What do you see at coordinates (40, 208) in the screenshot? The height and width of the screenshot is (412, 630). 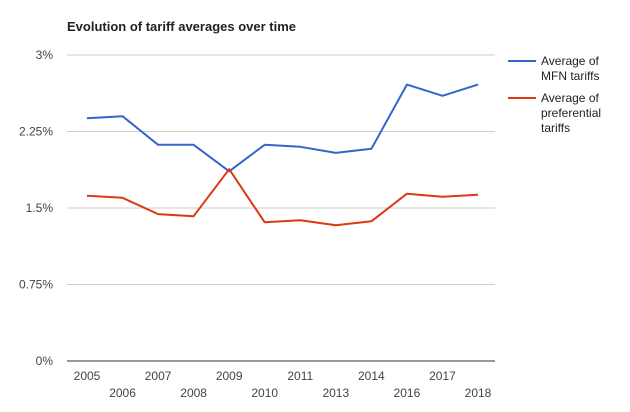 I see `y-tick-label: 1.5%` at bounding box center [40, 208].